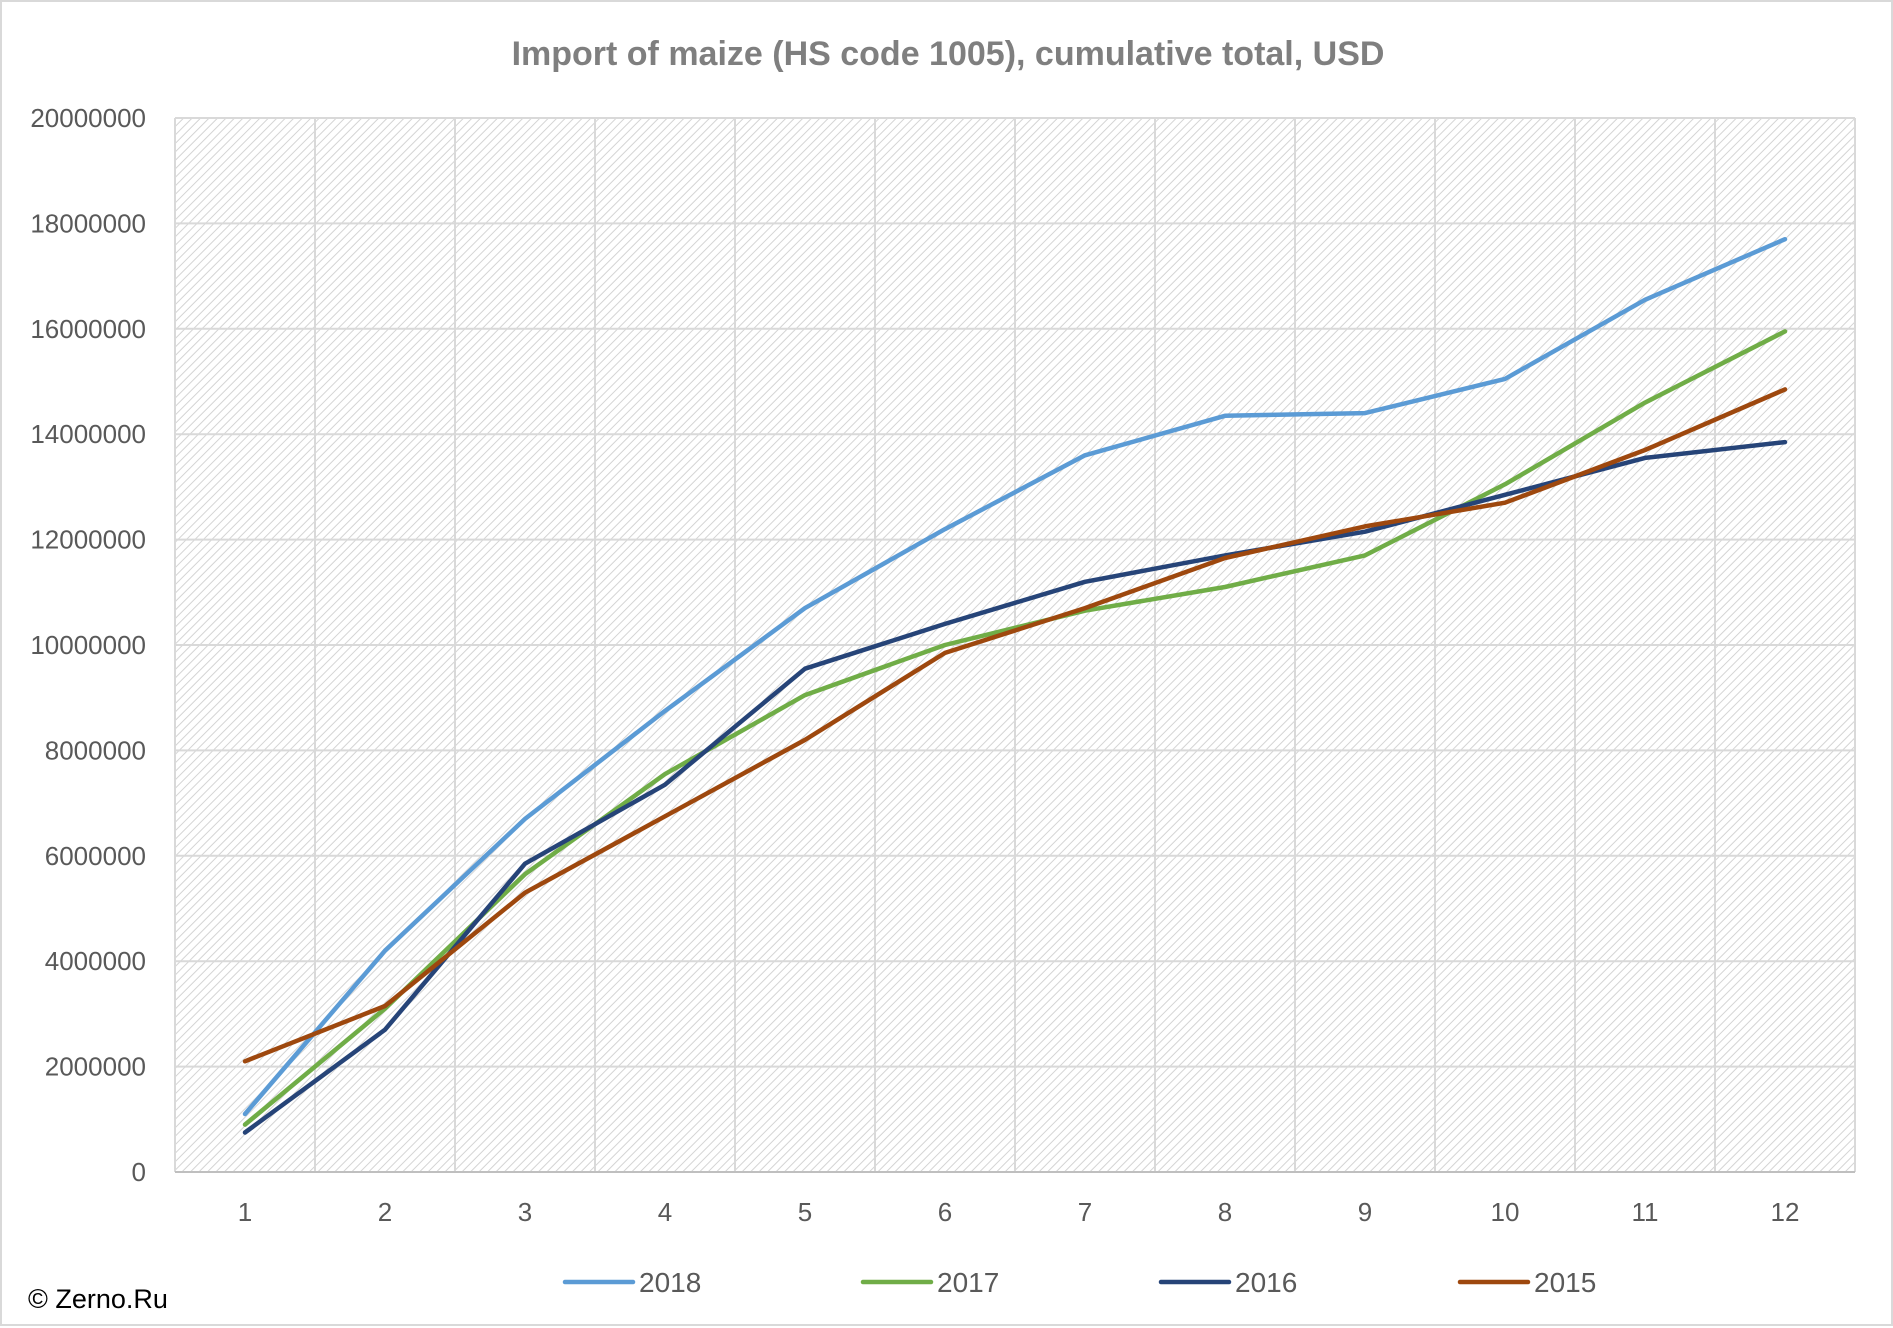 The image size is (1893, 1328). What do you see at coordinates (631, 1282) in the screenshot?
I see `legend-item: 2018` at bounding box center [631, 1282].